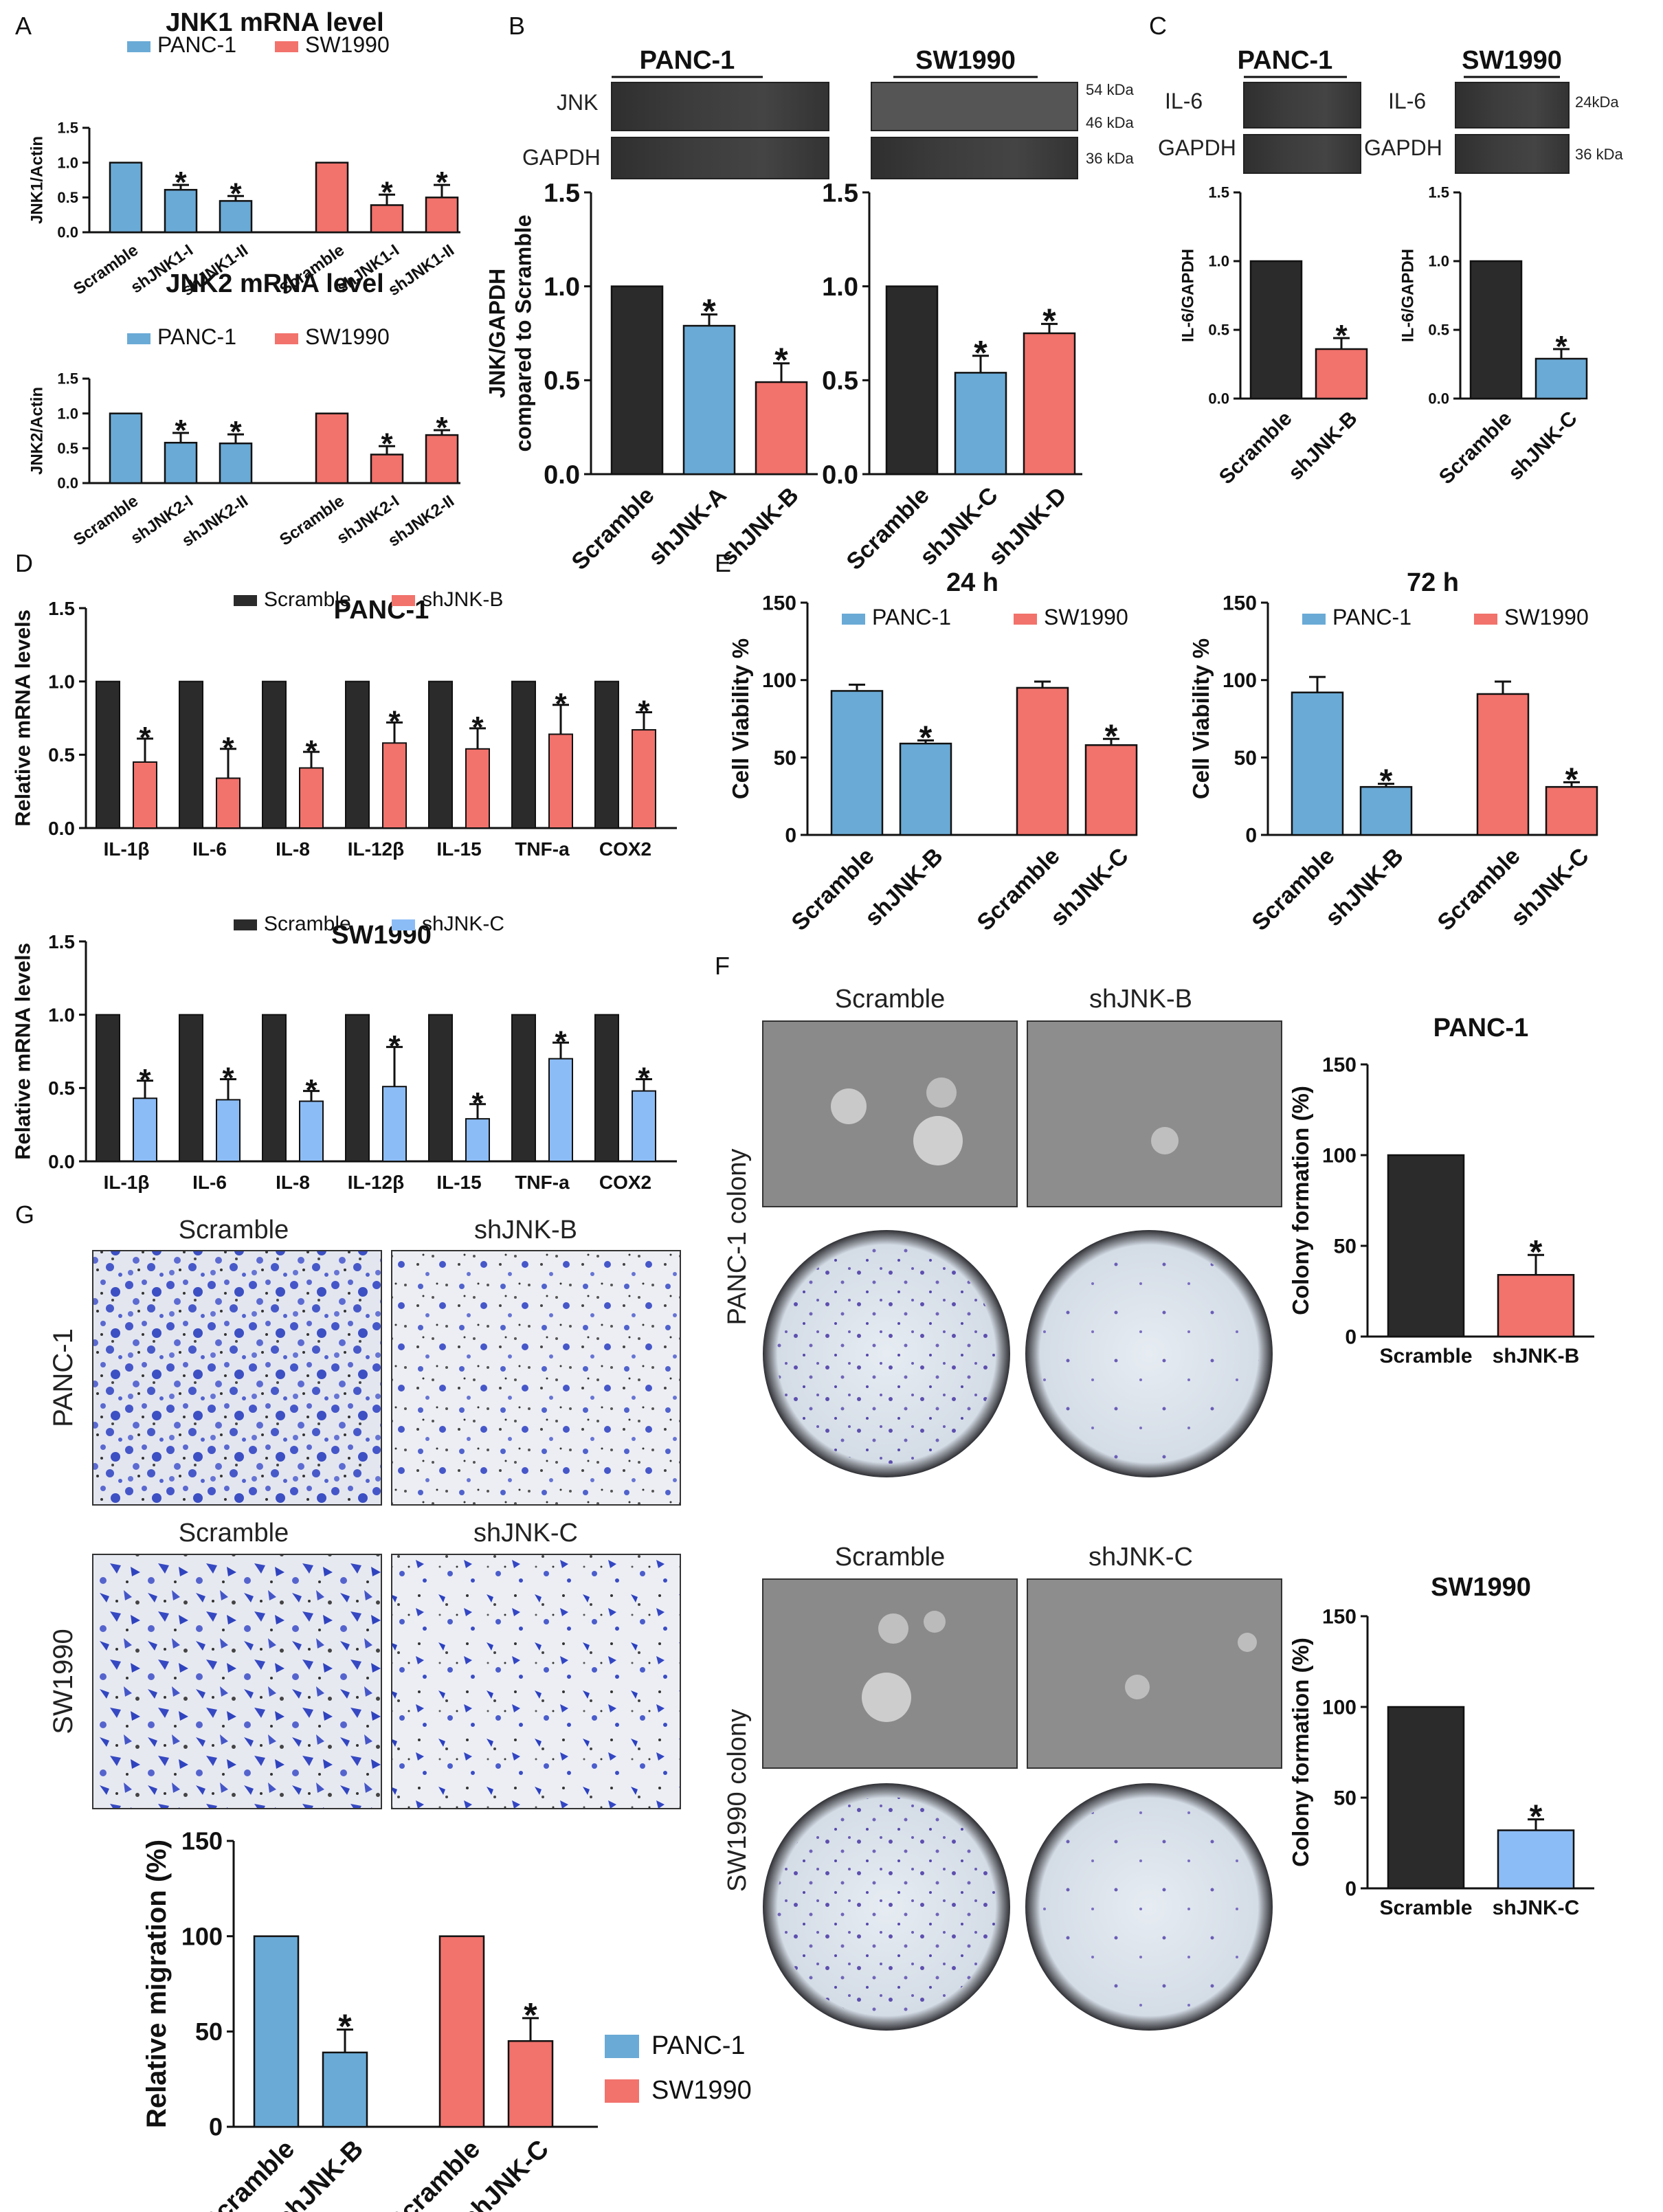 This screenshot has width=1663, height=2212. I want to click on chart-b1-ytick-label: 1.0, so click(562, 287).